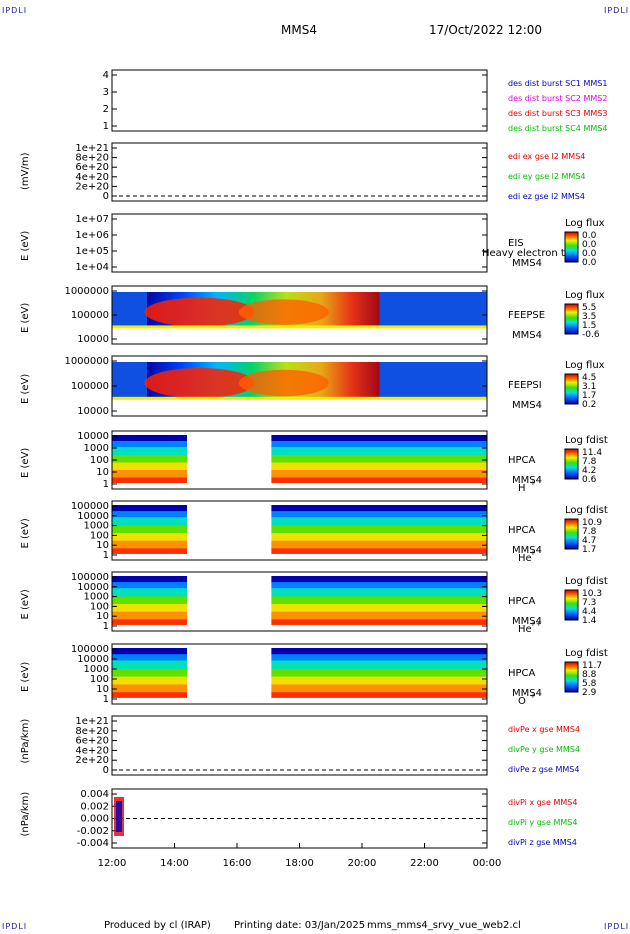 The height and width of the screenshot is (934, 630). What do you see at coordinates (92, 235) in the screenshot?
I see `y-tick-label: 1e+06` at bounding box center [92, 235].